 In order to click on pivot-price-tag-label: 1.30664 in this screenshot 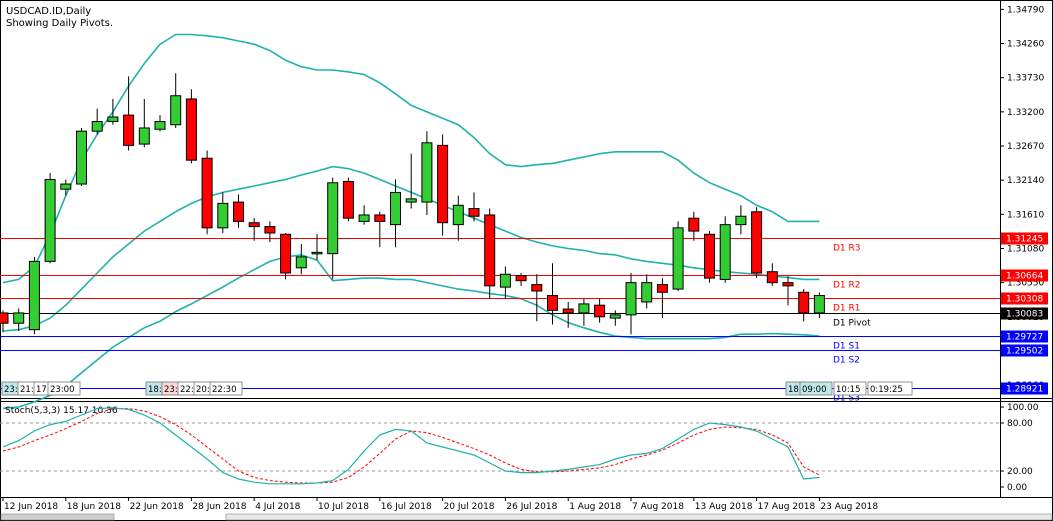, I will do `click(1024, 277)`.